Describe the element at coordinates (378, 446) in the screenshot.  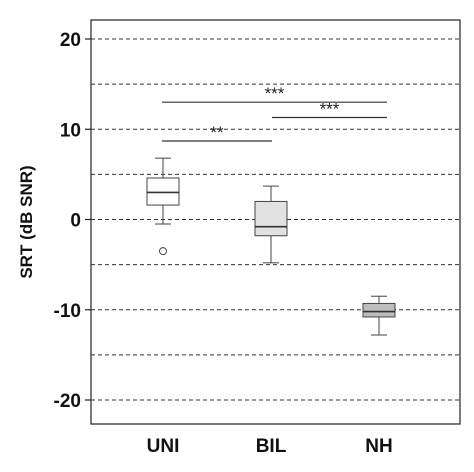
I see `x-category-label: NH` at that location.